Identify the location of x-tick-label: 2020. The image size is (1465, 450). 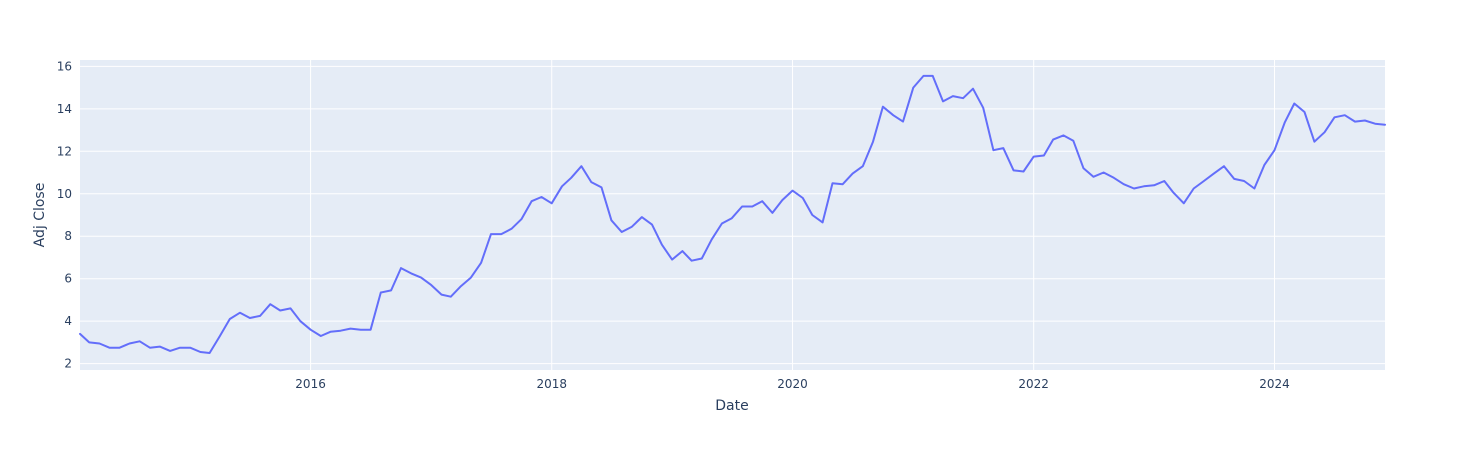
(792, 384).